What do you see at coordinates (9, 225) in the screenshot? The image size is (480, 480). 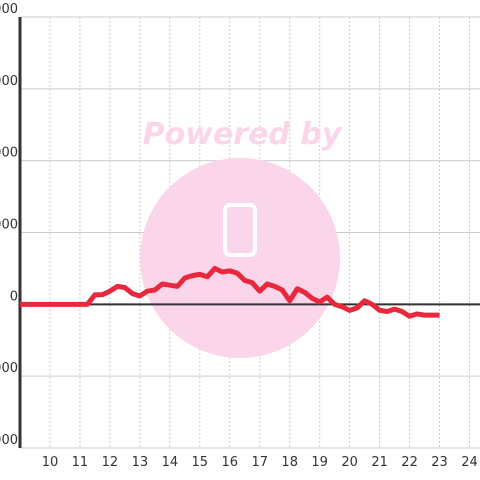 I see `y-tick-label: 3,000` at bounding box center [9, 225].